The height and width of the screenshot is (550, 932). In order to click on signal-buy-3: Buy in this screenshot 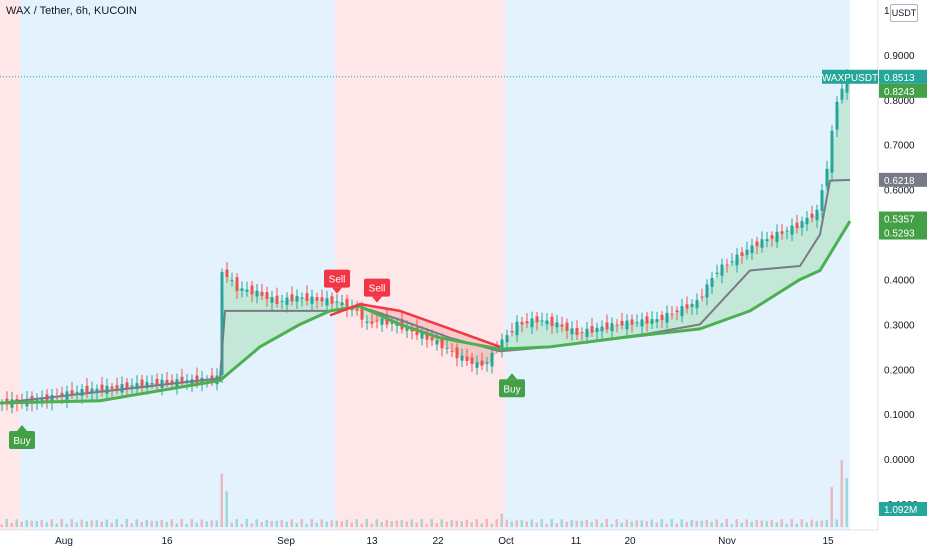, I will do `click(512, 385)`.